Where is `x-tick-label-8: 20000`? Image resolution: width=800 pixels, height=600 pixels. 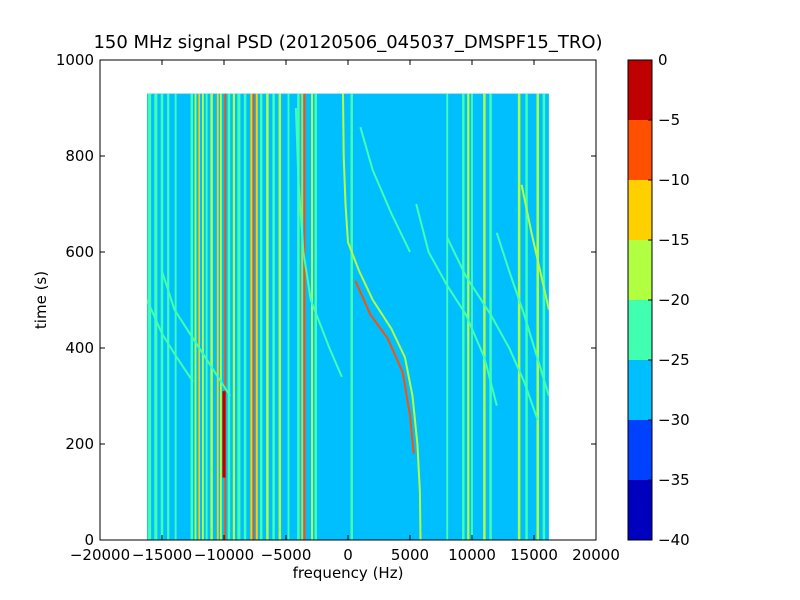 x-tick-label-8: 20000 is located at coordinates (596, 555).